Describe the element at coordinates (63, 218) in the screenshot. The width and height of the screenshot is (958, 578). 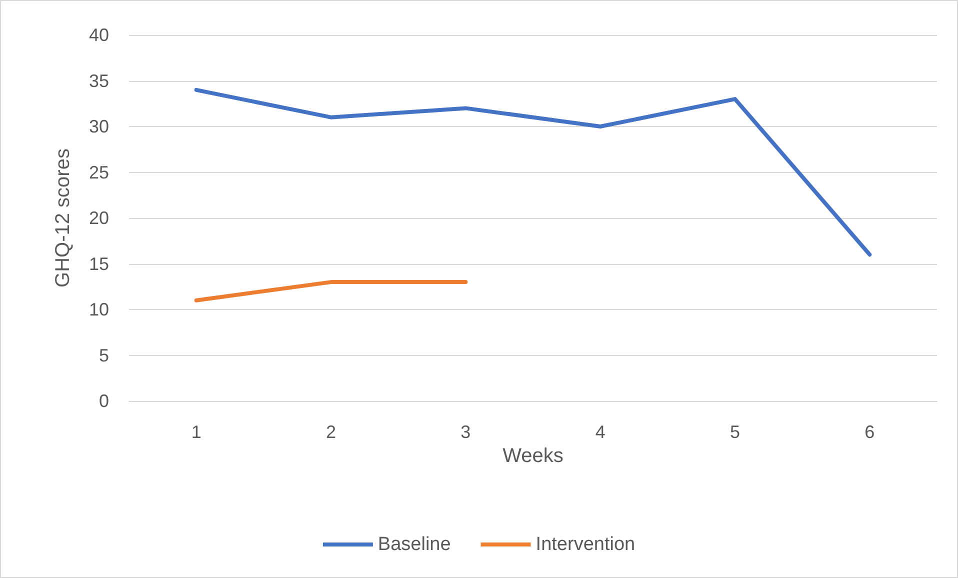
I see `y-axis-title: GHQ-12 scores` at that location.